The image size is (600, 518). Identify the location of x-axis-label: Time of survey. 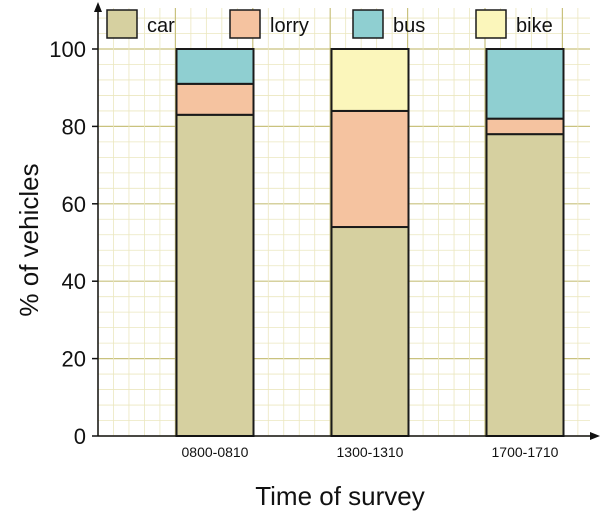
(340, 496).